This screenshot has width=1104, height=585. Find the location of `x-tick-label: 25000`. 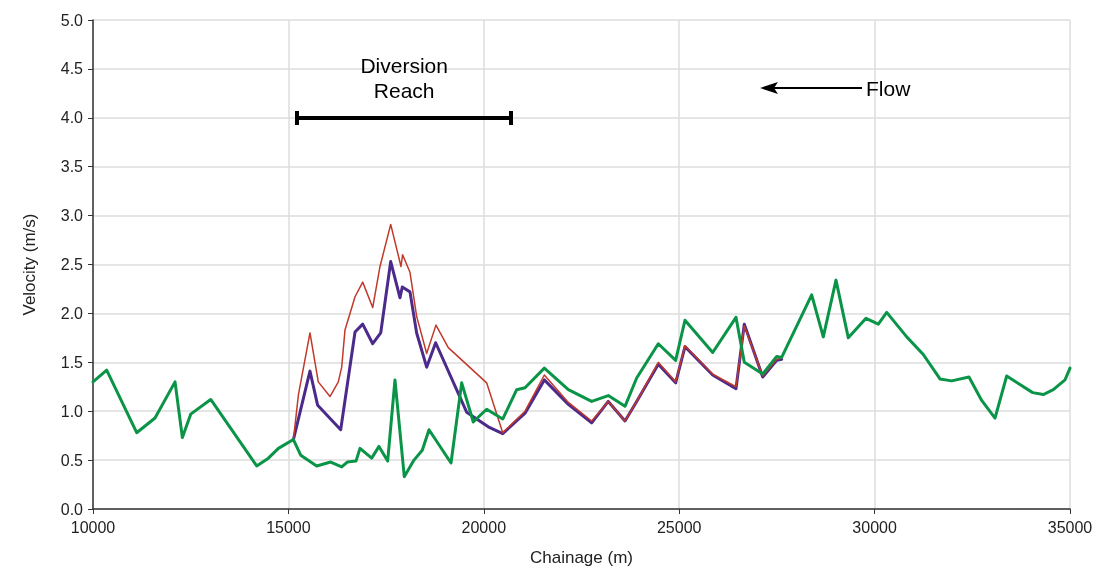

x-tick-label: 25000 is located at coordinates (679, 527).